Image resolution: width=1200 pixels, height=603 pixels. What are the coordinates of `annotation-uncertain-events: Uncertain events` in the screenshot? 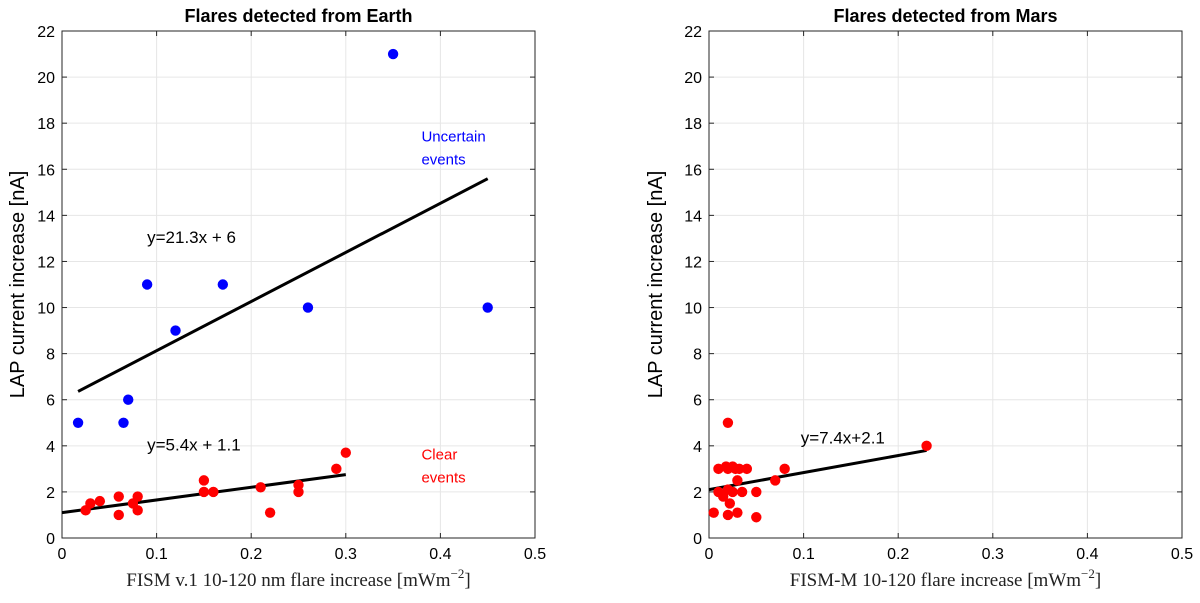 It's located at (453, 149).